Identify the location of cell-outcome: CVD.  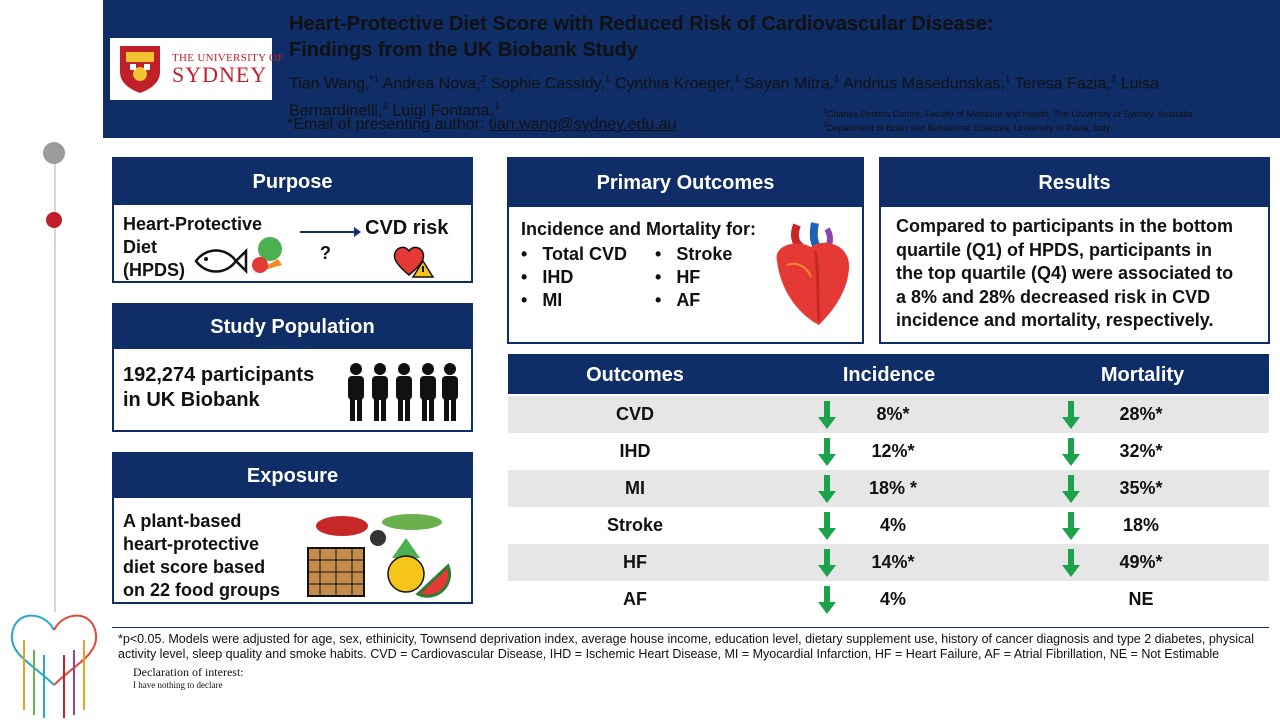
(634, 414).